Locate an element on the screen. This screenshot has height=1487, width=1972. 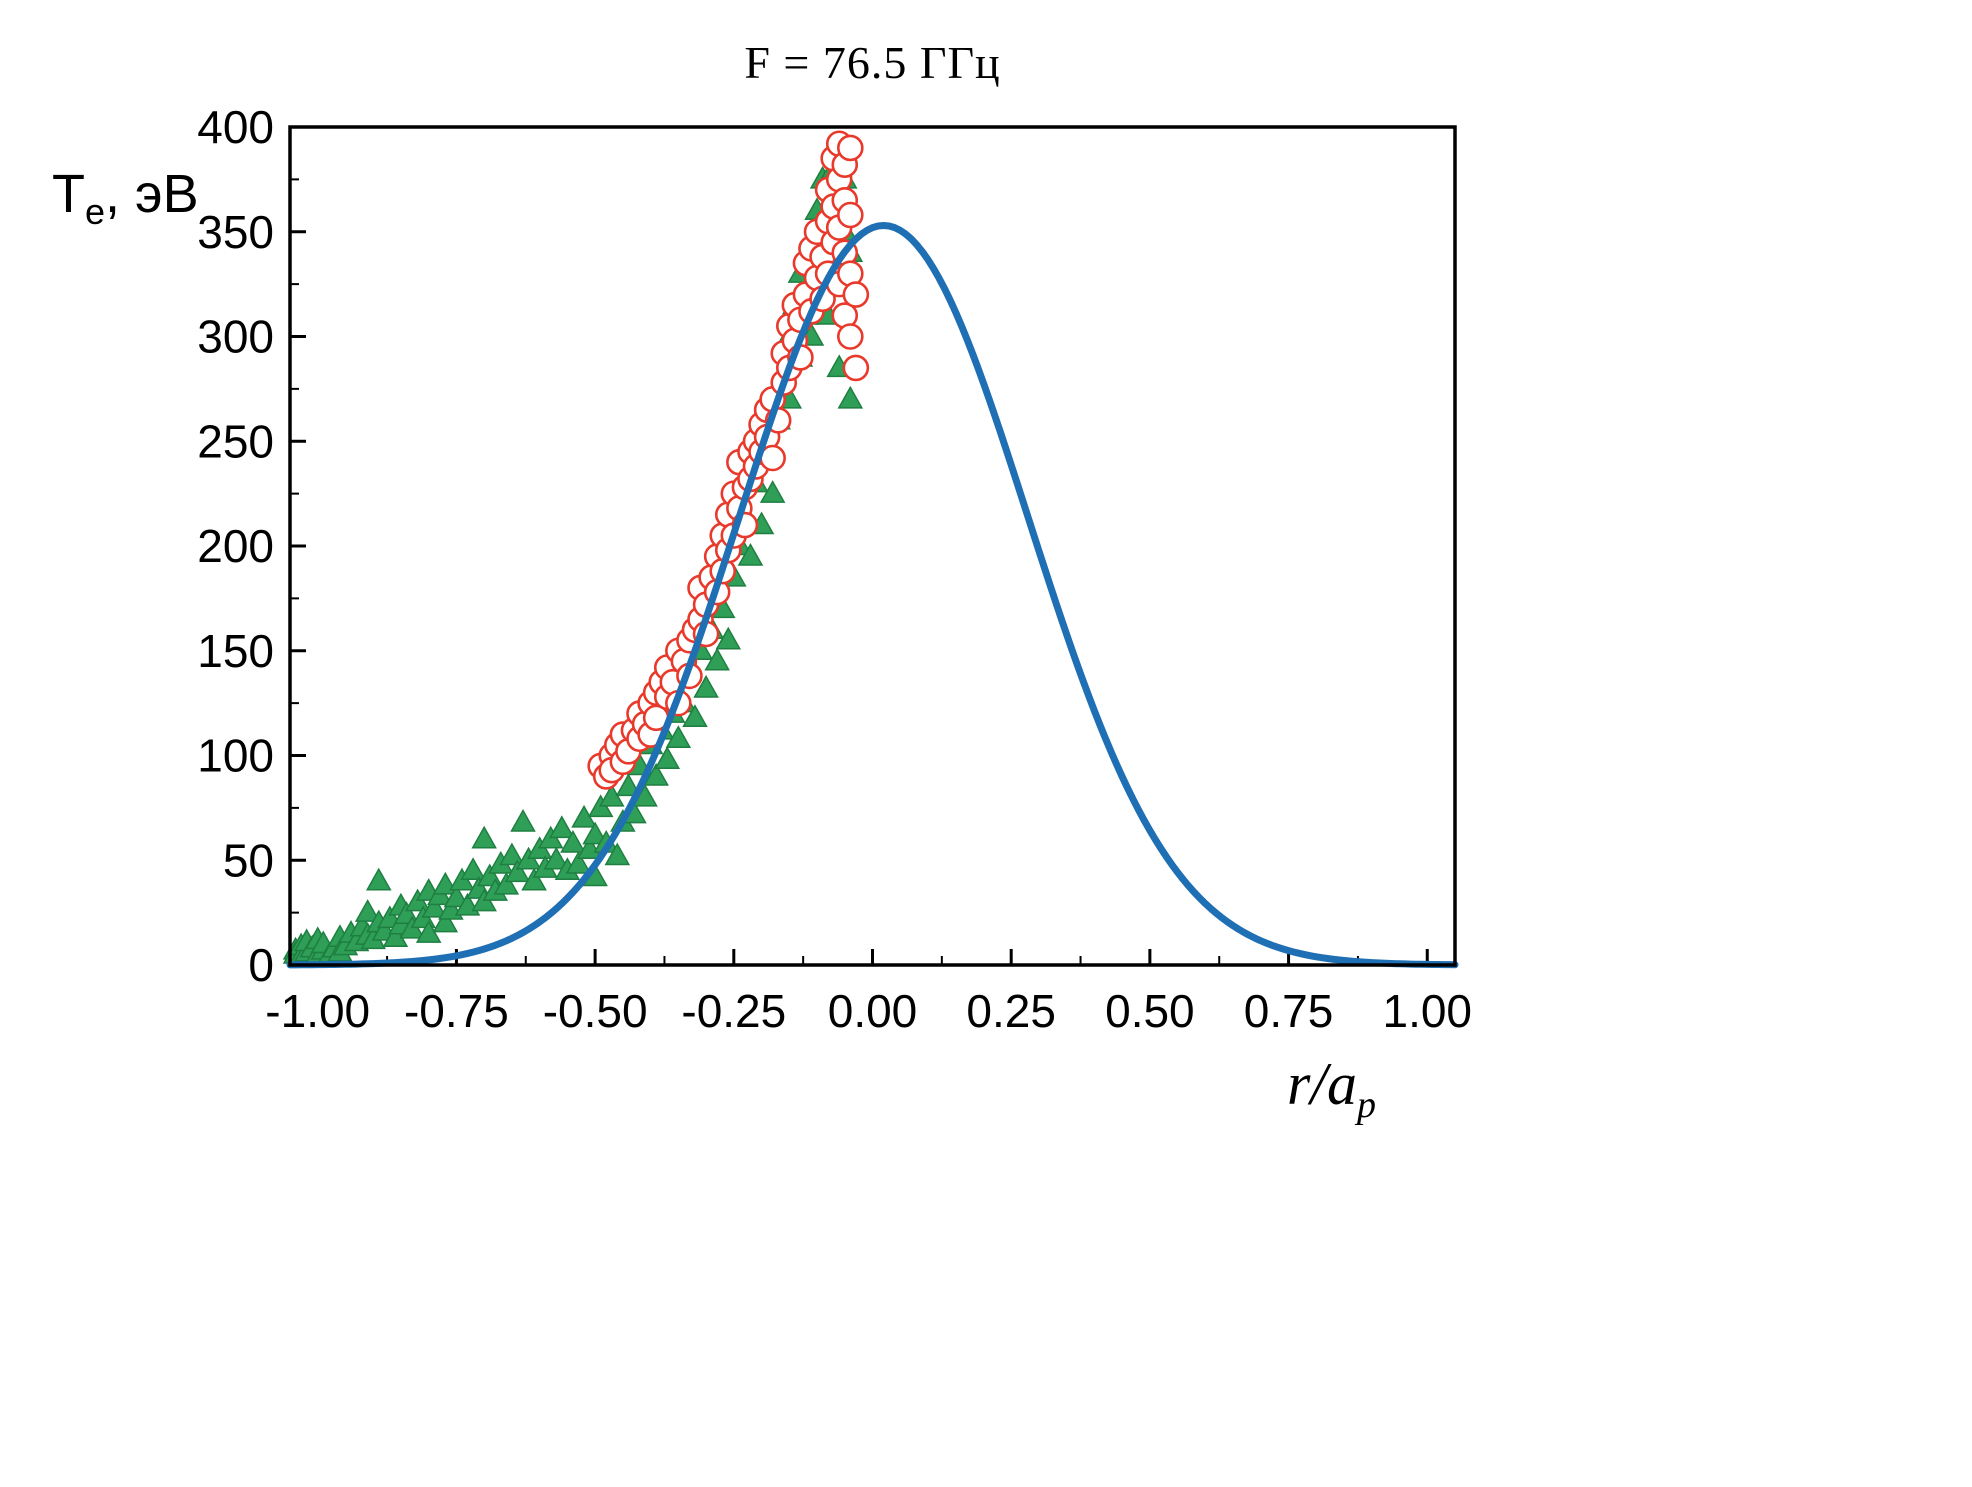
y-axis-title: Te, эВ is located at coordinates (125, 196).